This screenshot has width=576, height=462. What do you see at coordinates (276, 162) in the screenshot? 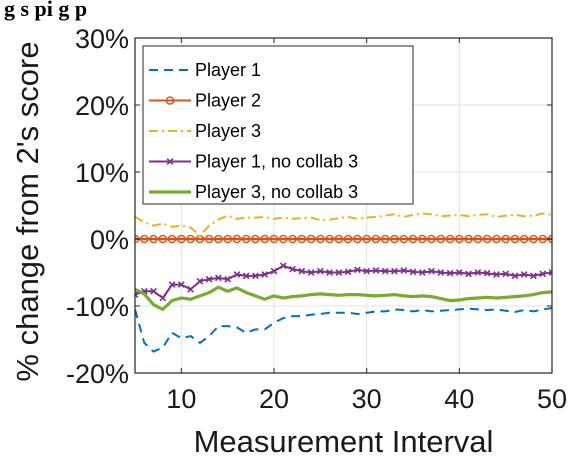
I see `legend-label: Player 1, no collab 3` at bounding box center [276, 162].